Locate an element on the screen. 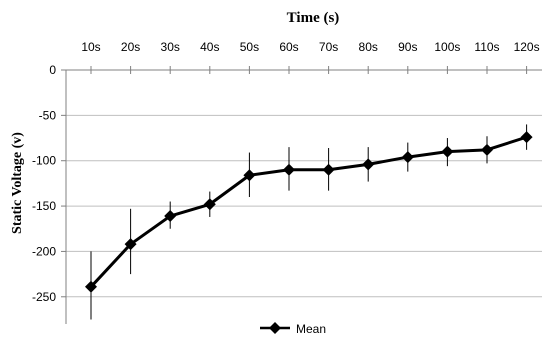  data-point-30s is located at coordinates (170, 216).